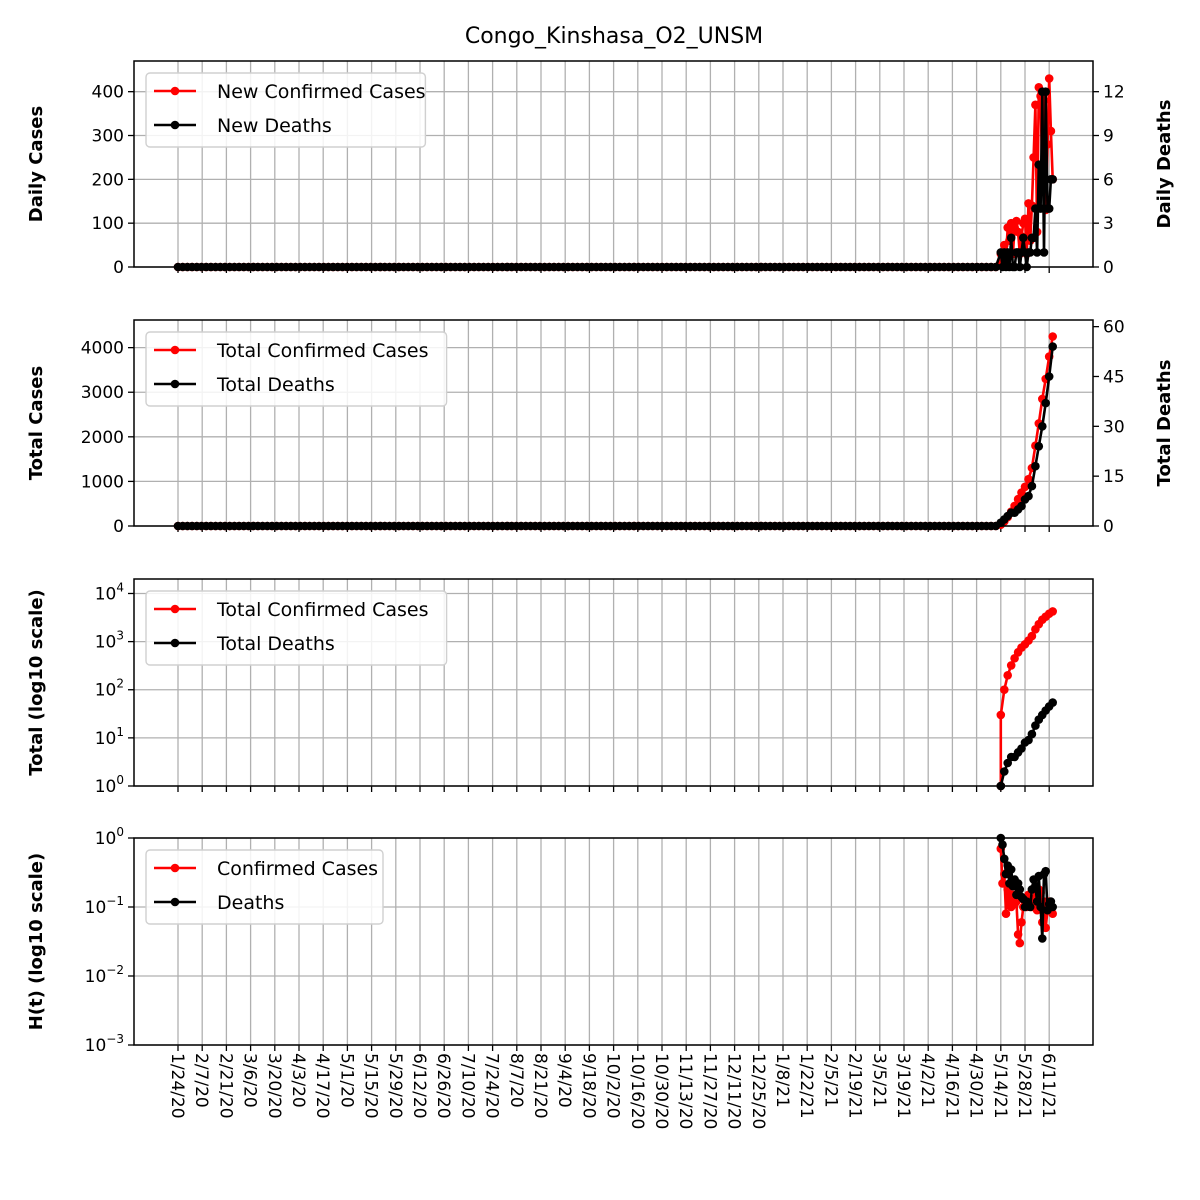 This screenshot has width=1200, height=1200. I want to click on x-tick-label: 11/27/20, so click(709, 1091).